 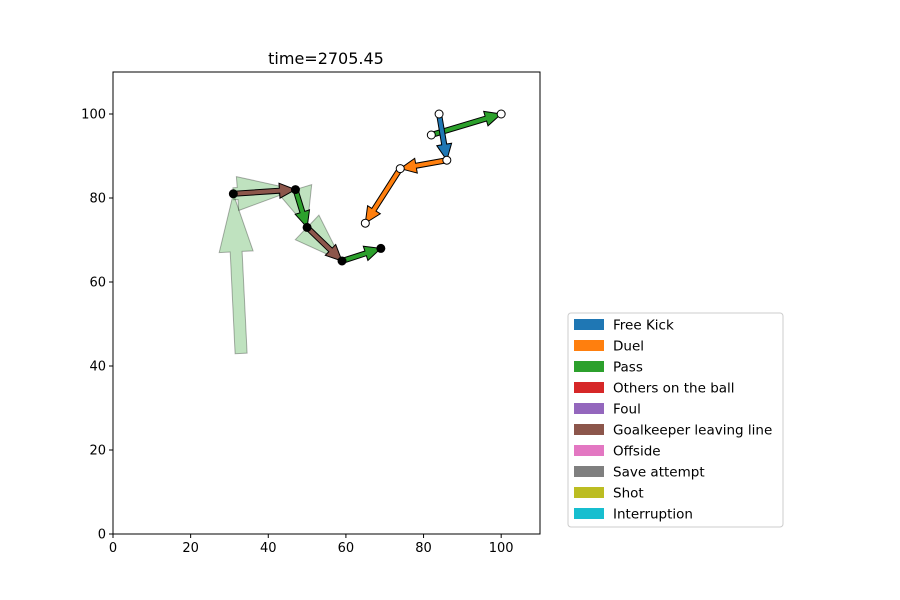 What do you see at coordinates (637, 452) in the screenshot?
I see `legend-label: Offside` at bounding box center [637, 452].